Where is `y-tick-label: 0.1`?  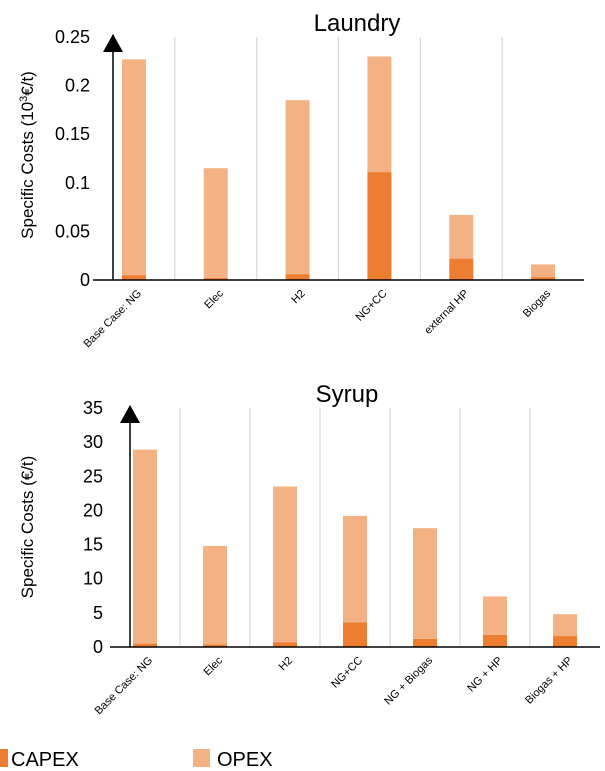
y-tick-label: 0.1 is located at coordinates (77, 183).